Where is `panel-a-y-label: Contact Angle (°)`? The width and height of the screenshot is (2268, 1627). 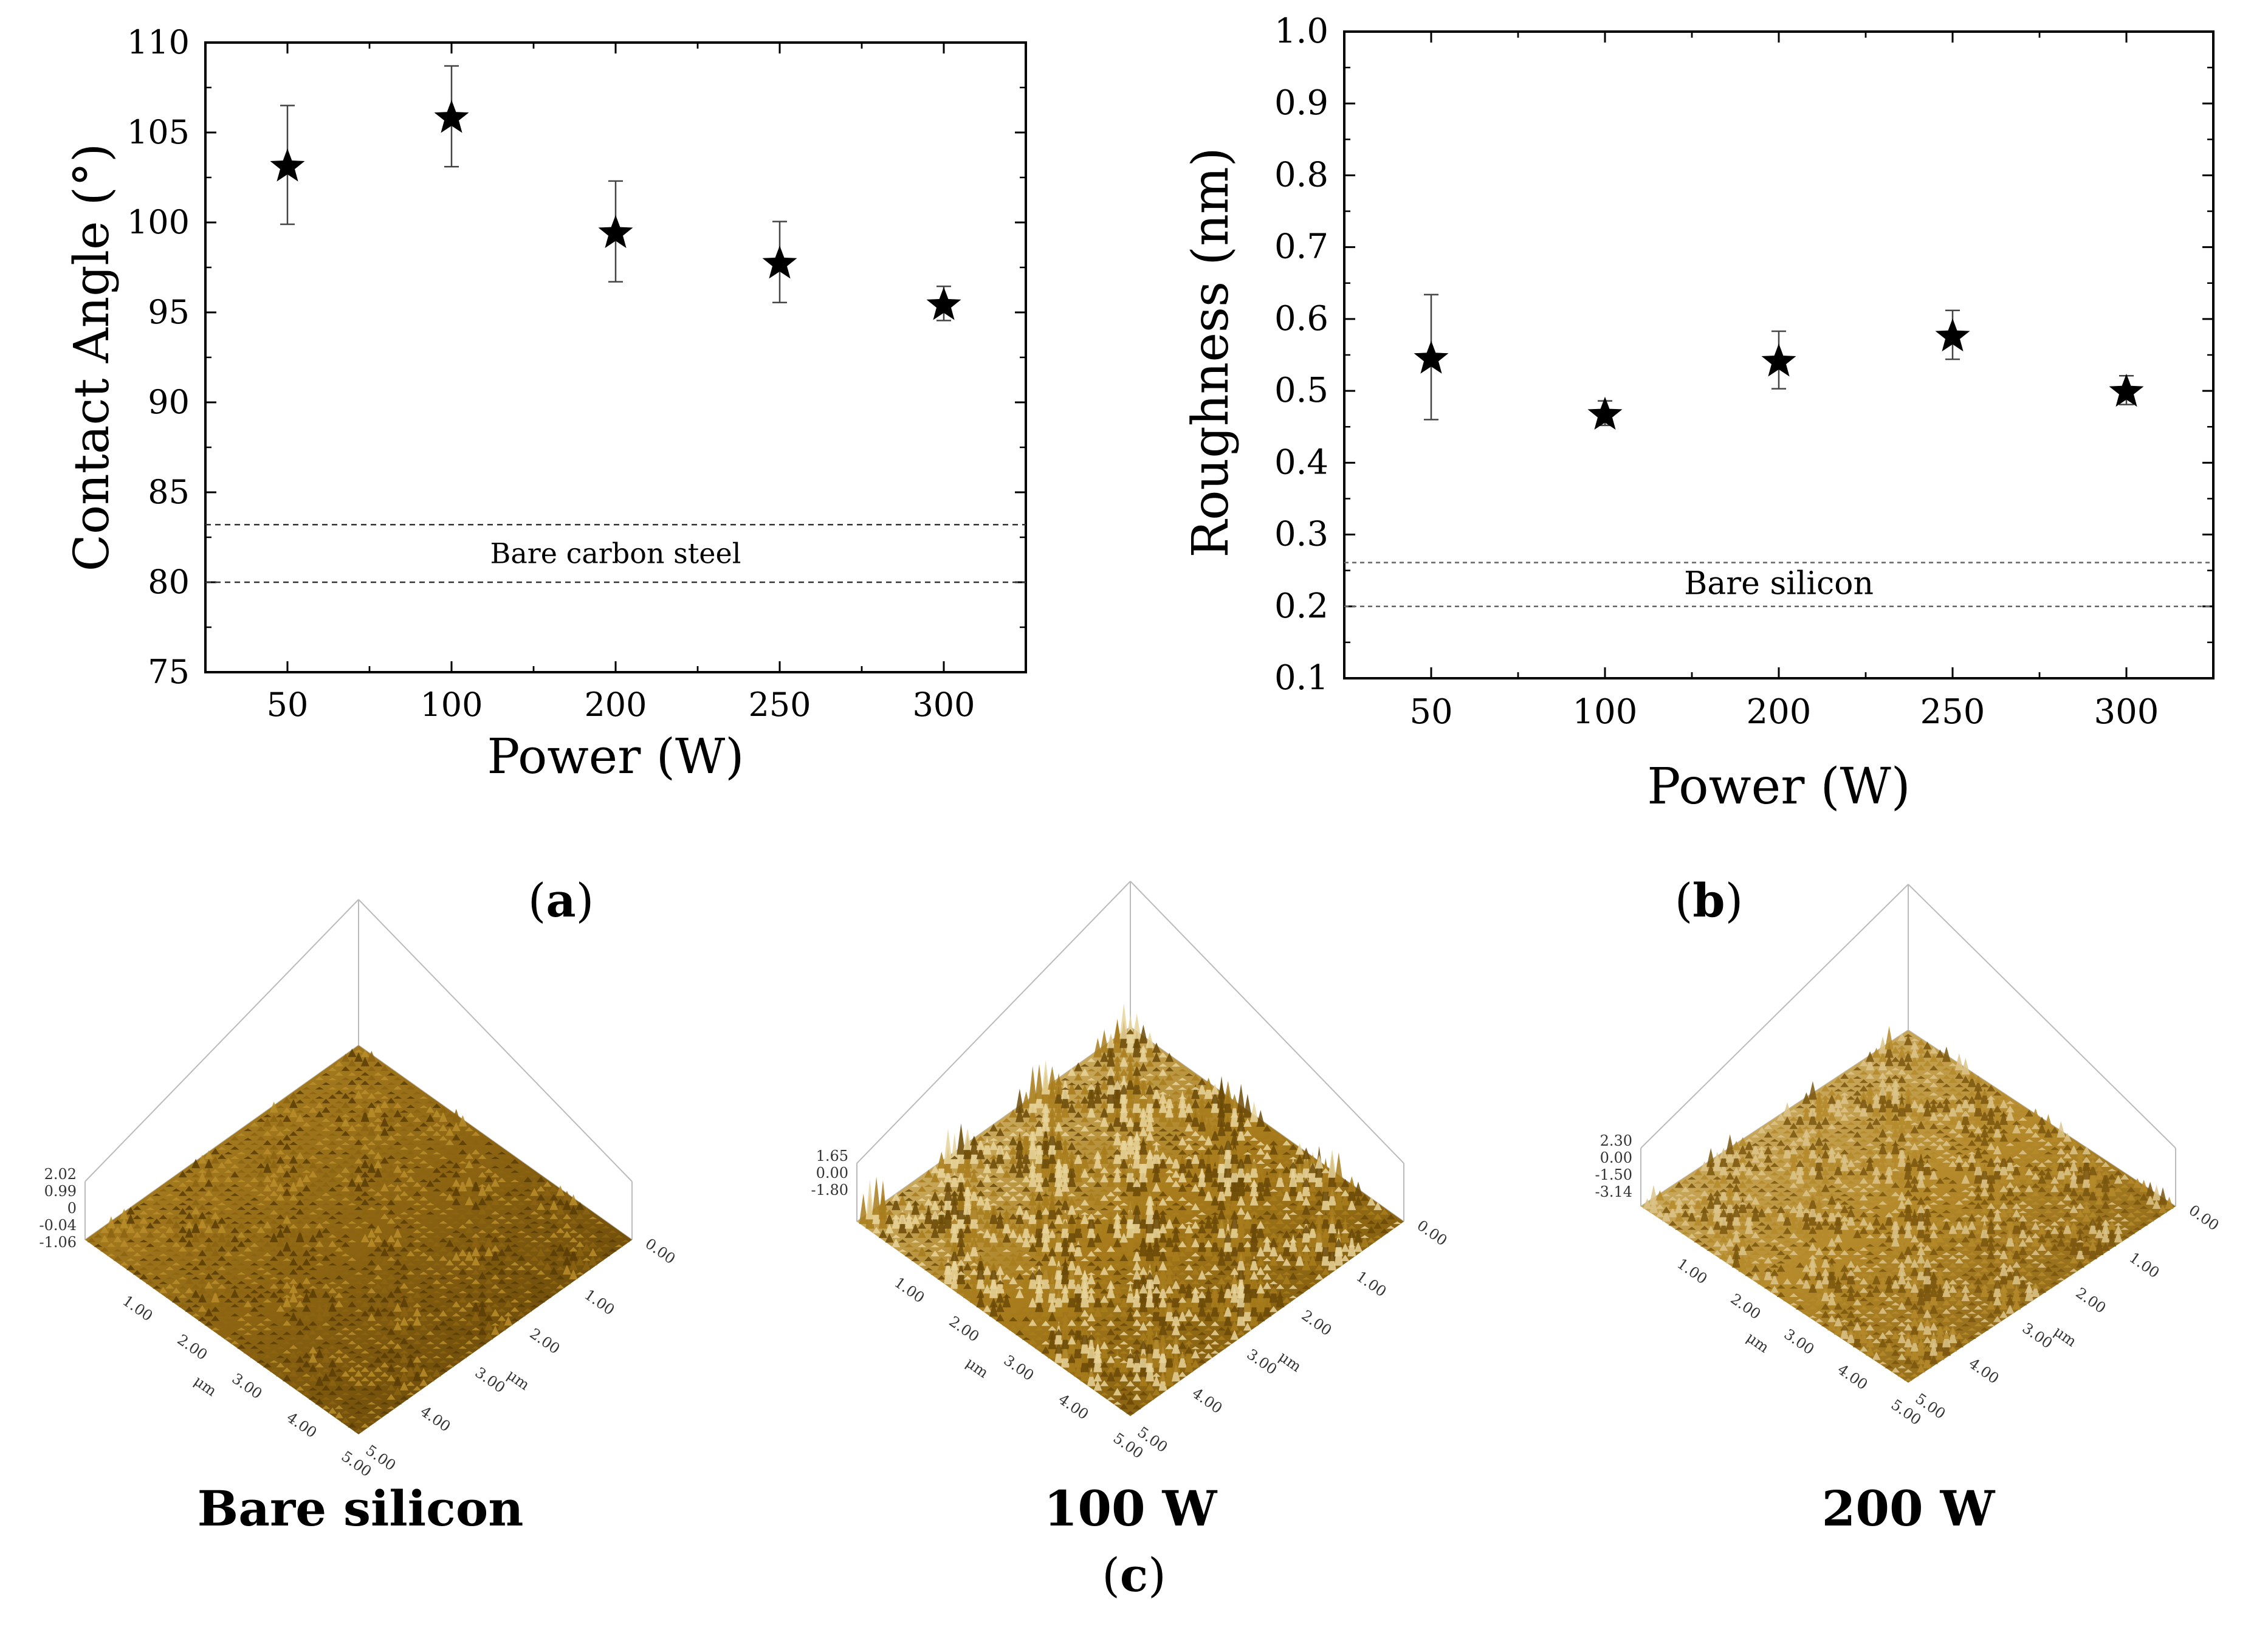
panel-a-y-label: Contact Angle (°) is located at coordinates (92, 357).